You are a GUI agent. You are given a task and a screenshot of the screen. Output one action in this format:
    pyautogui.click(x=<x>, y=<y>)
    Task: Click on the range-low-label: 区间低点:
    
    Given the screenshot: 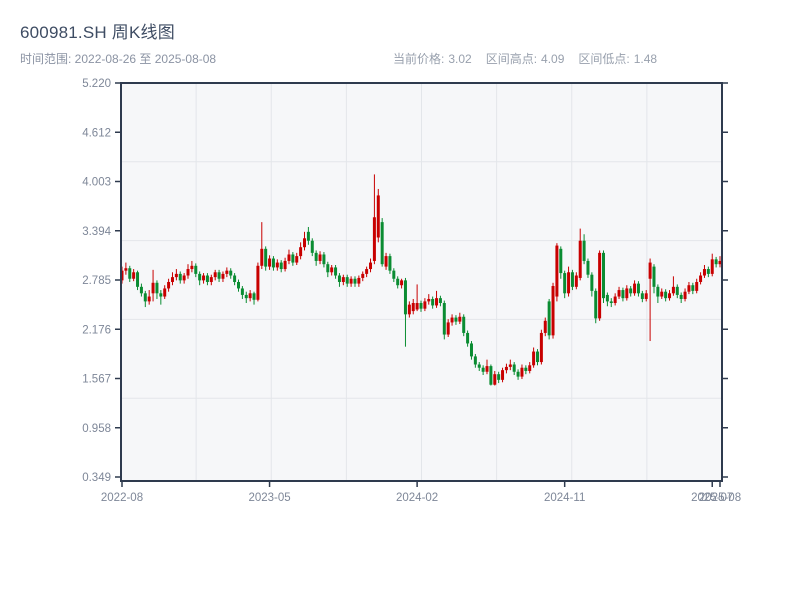 What is the action you would take?
    pyautogui.click(x=604, y=59)
    